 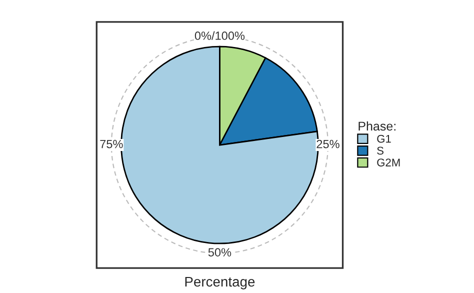 What do you see at coordinates (220, 252) in the screenshot?
I see `text: 50%` at bounding box center [220, 252].